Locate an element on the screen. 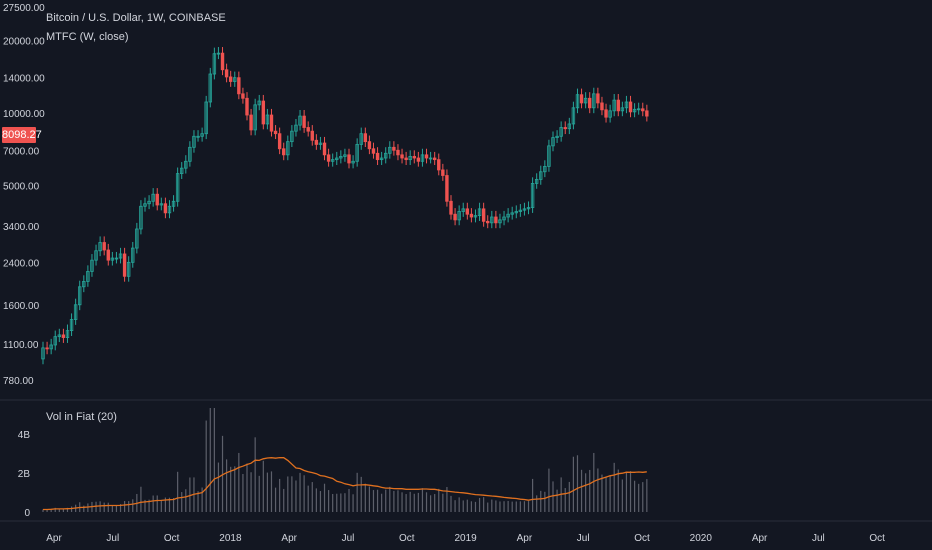 The width and height of the screenshot is (932, 550). time-tick-label: Jul is located at coordinates (818, 538).